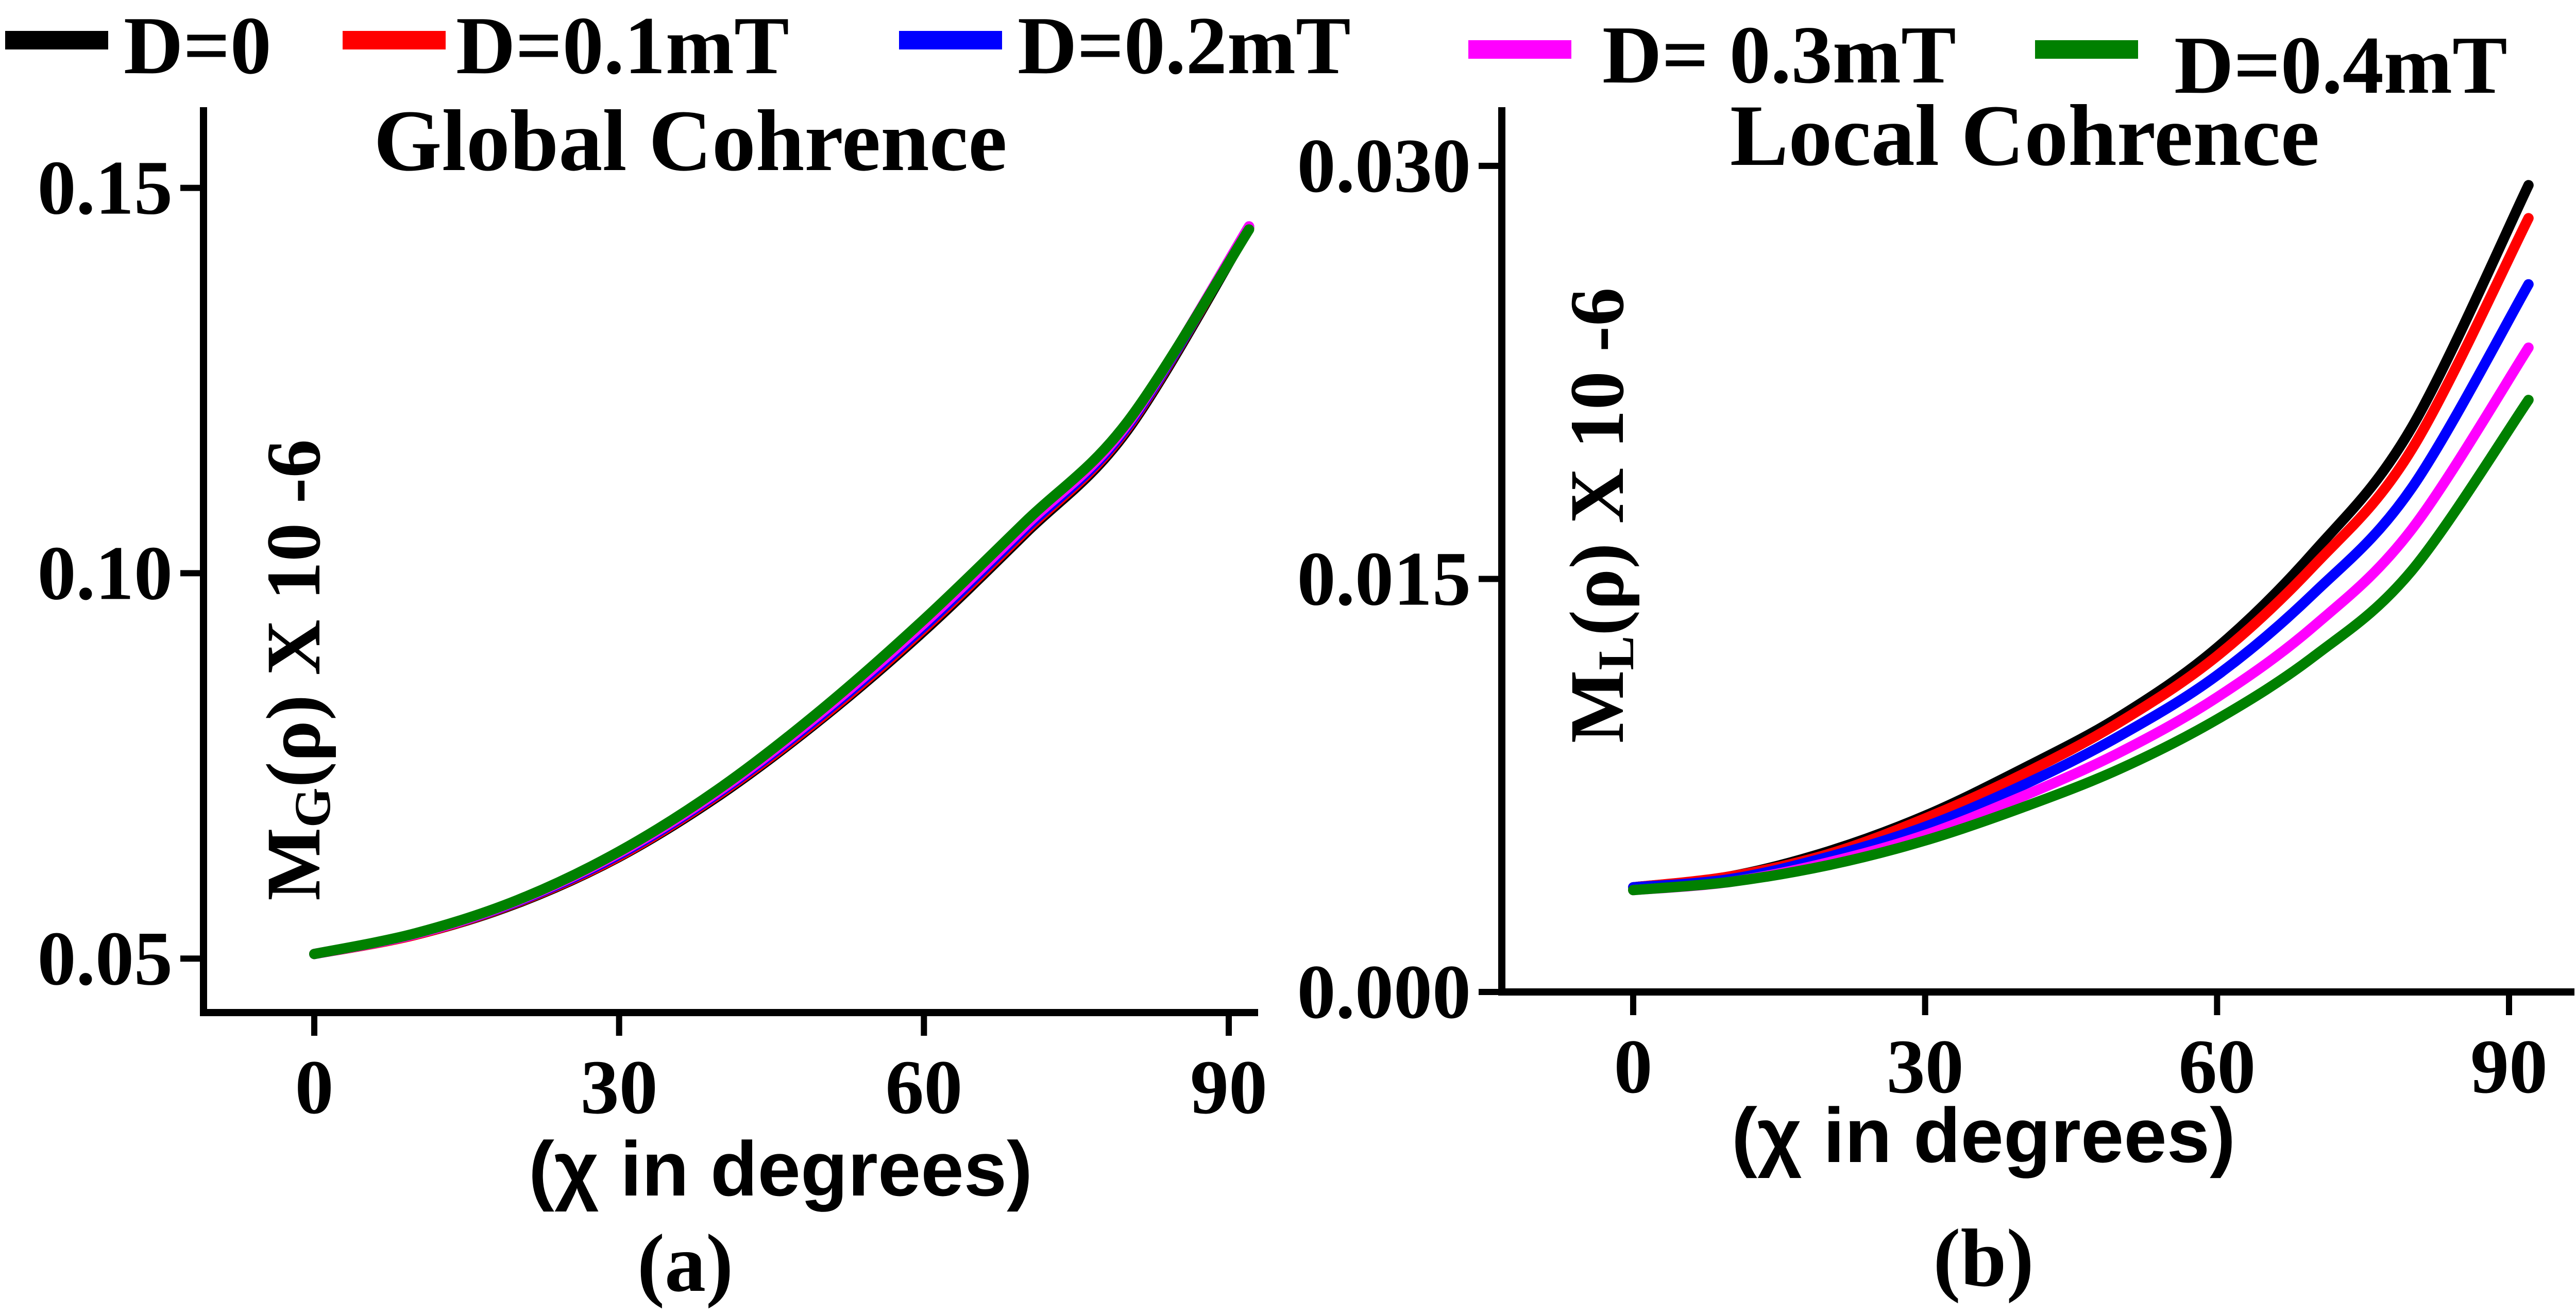 This screenshot has width=2576, height=1313. Describe the element at coordinates (685, 1263) in the screenshot. I see `chart-a-panel-label: (a)` at that location.